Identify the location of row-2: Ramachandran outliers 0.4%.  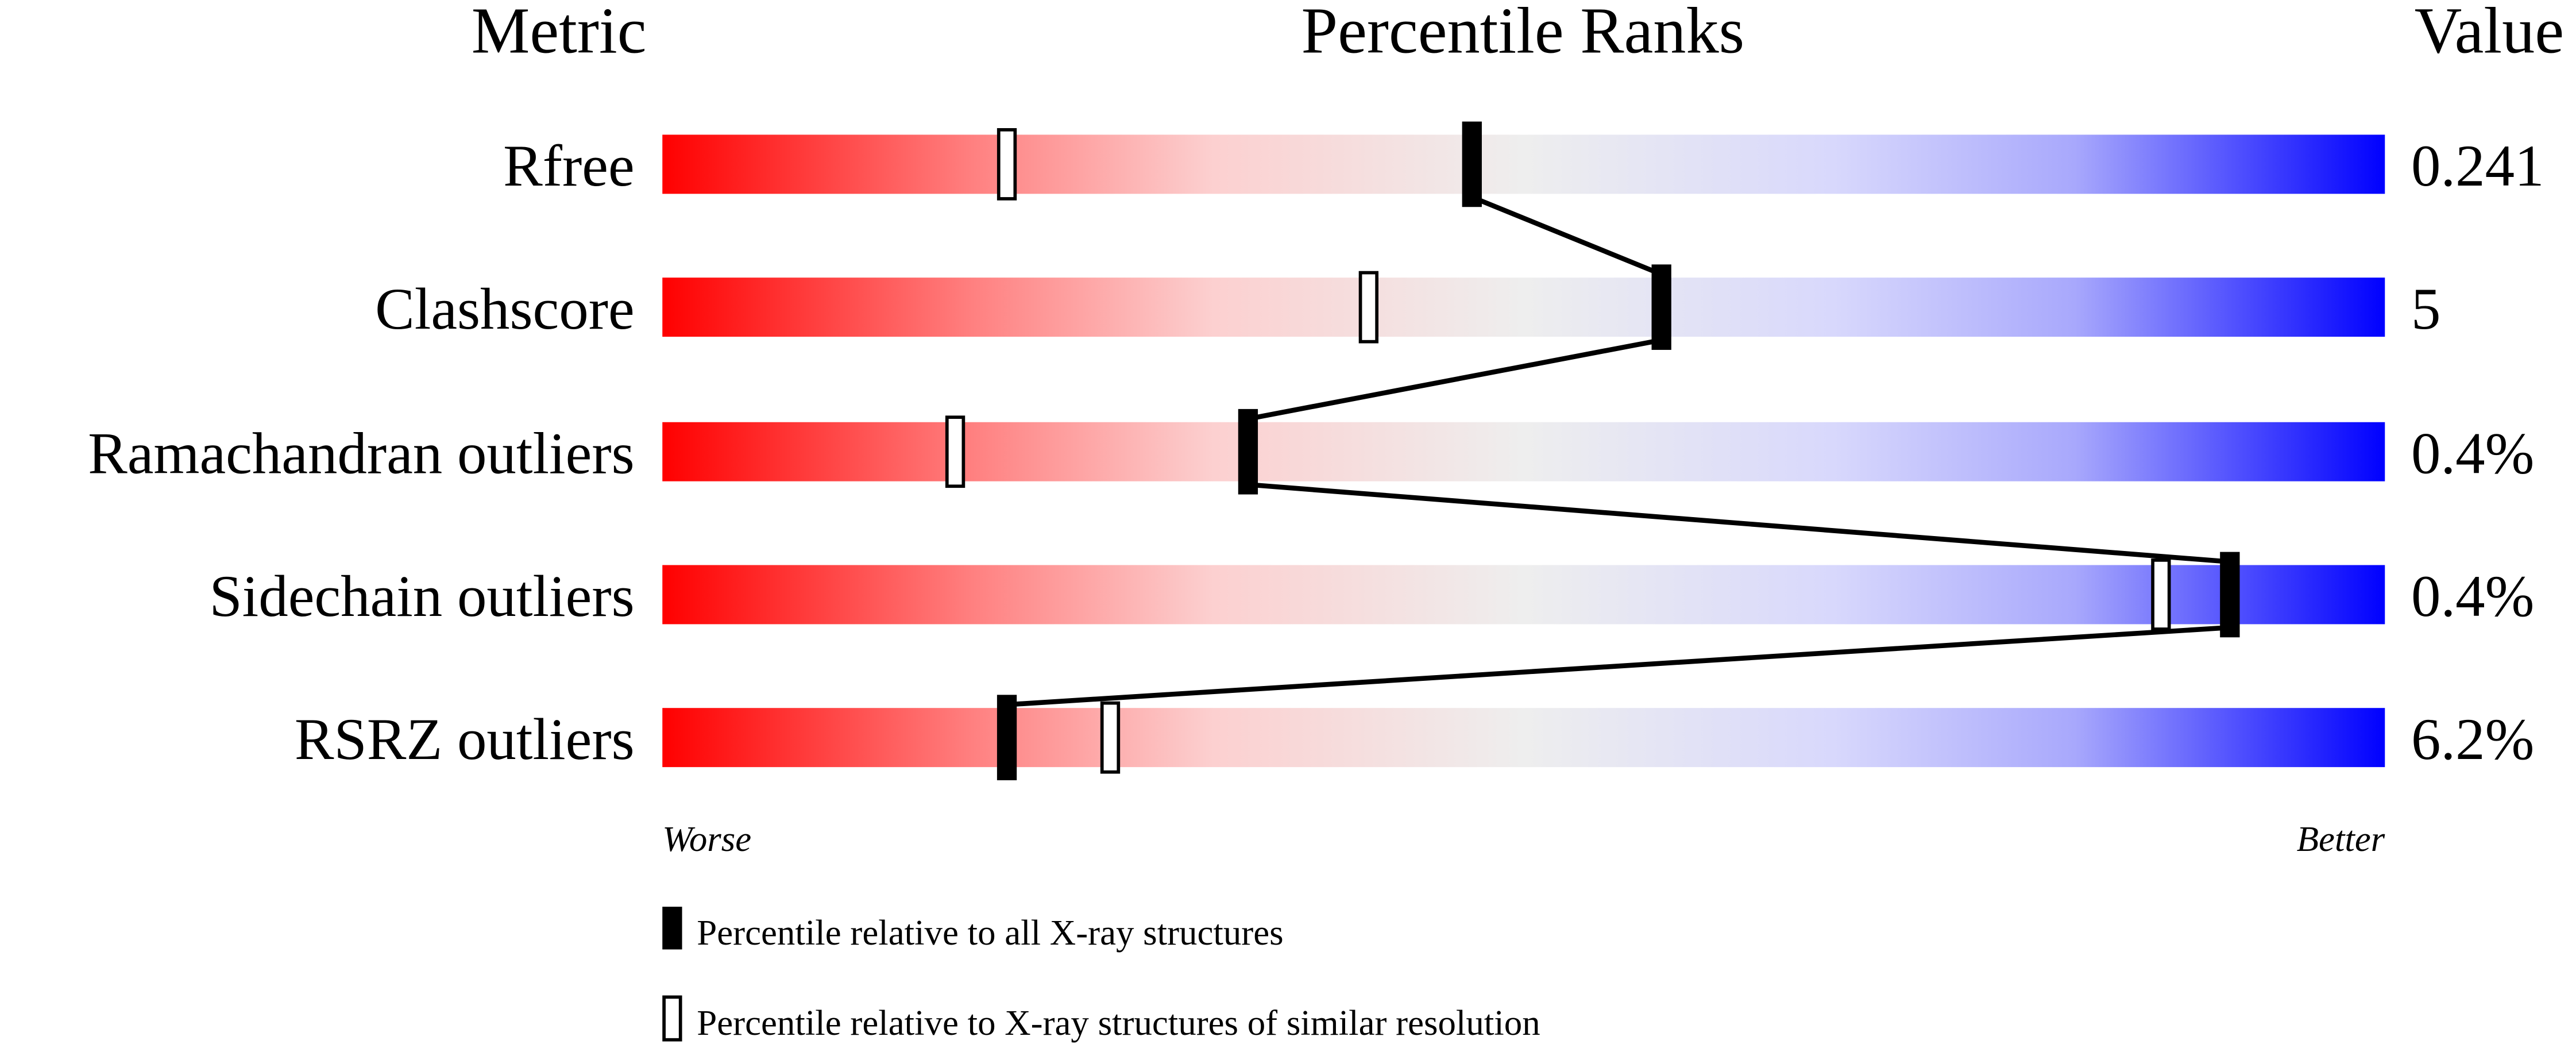
(1311, 452).